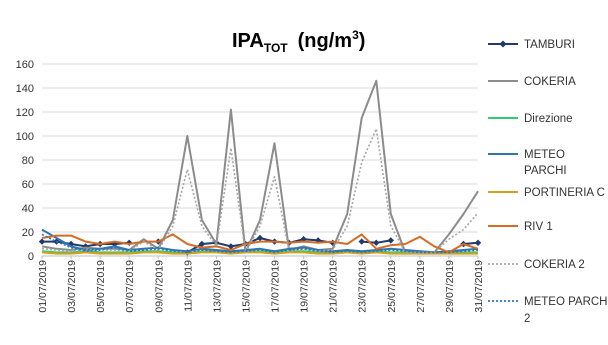  I want to click on legend-item-cokeria-2: COKERIA 2, so click(536, 265).